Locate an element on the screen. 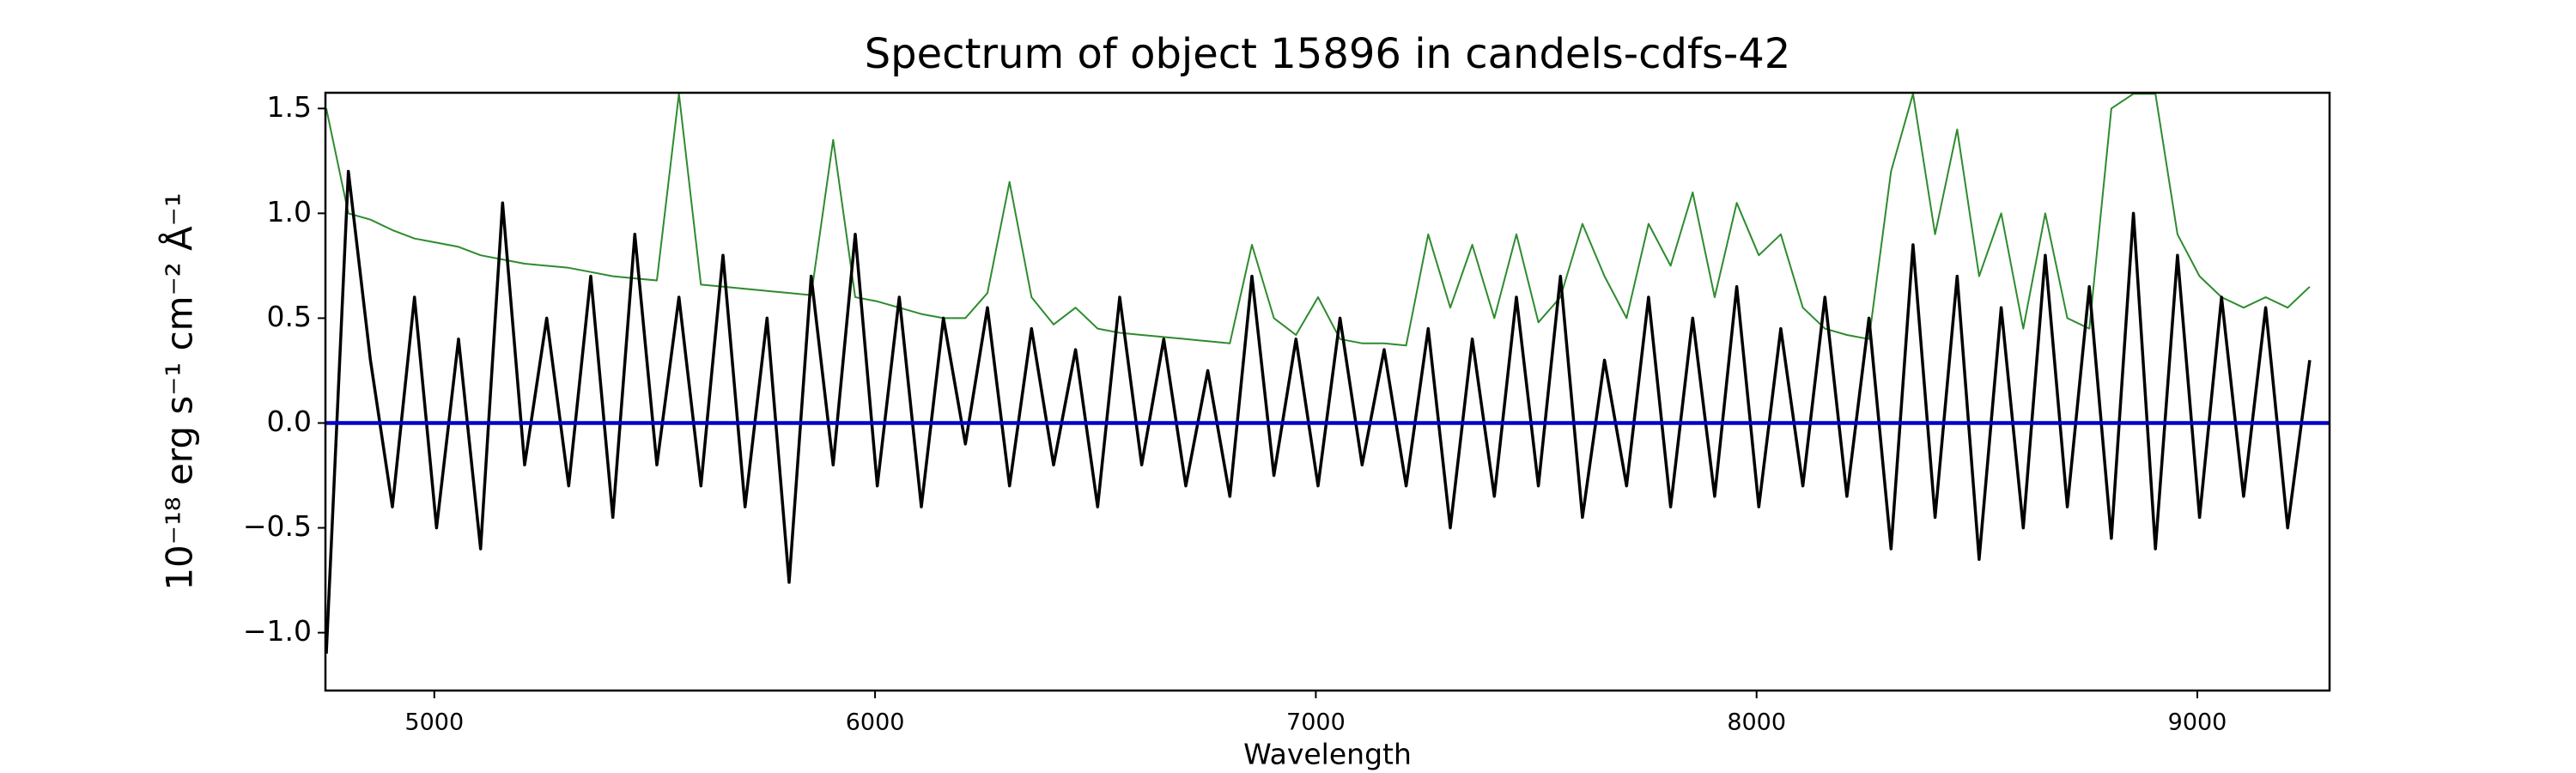 The width and height of the screenshot is (2576, 773). x-tick-label: 8000 is located at coordinates (1756, 722).